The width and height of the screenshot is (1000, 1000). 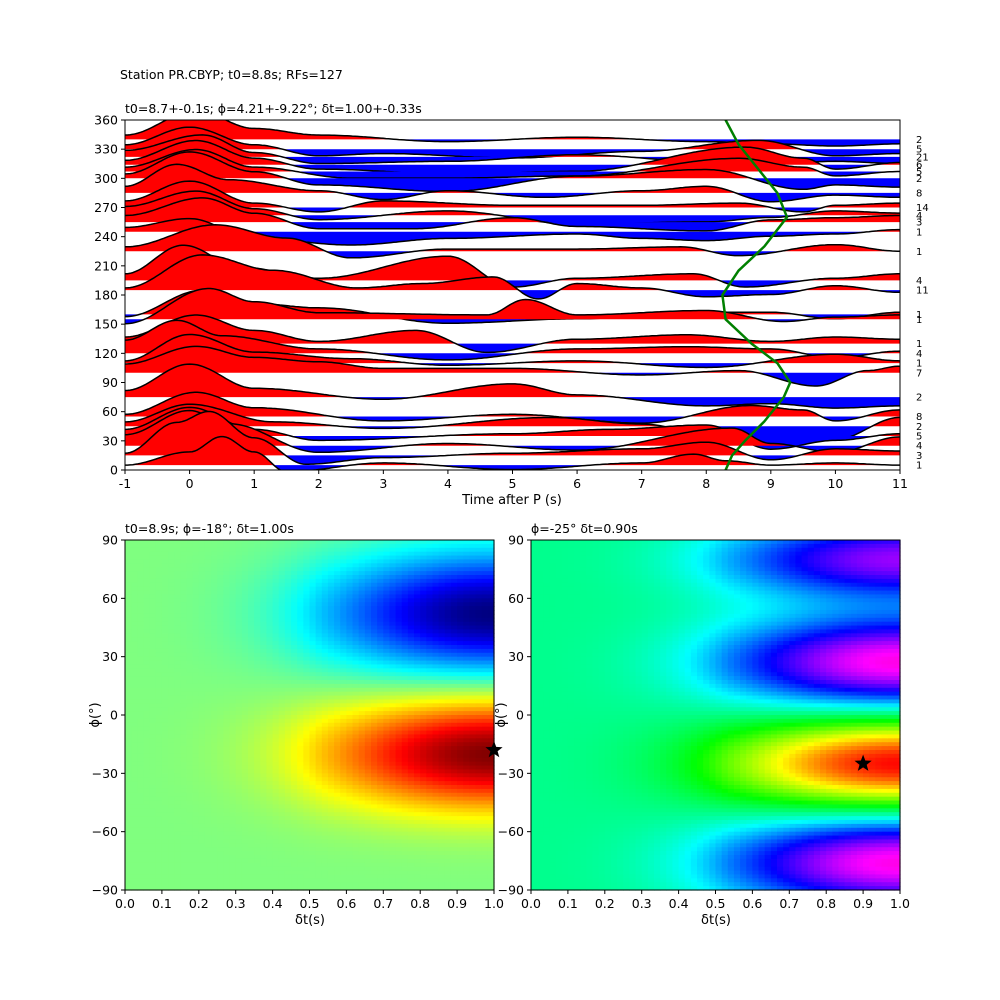 I want to click on trace, so click(x=512, y=214).